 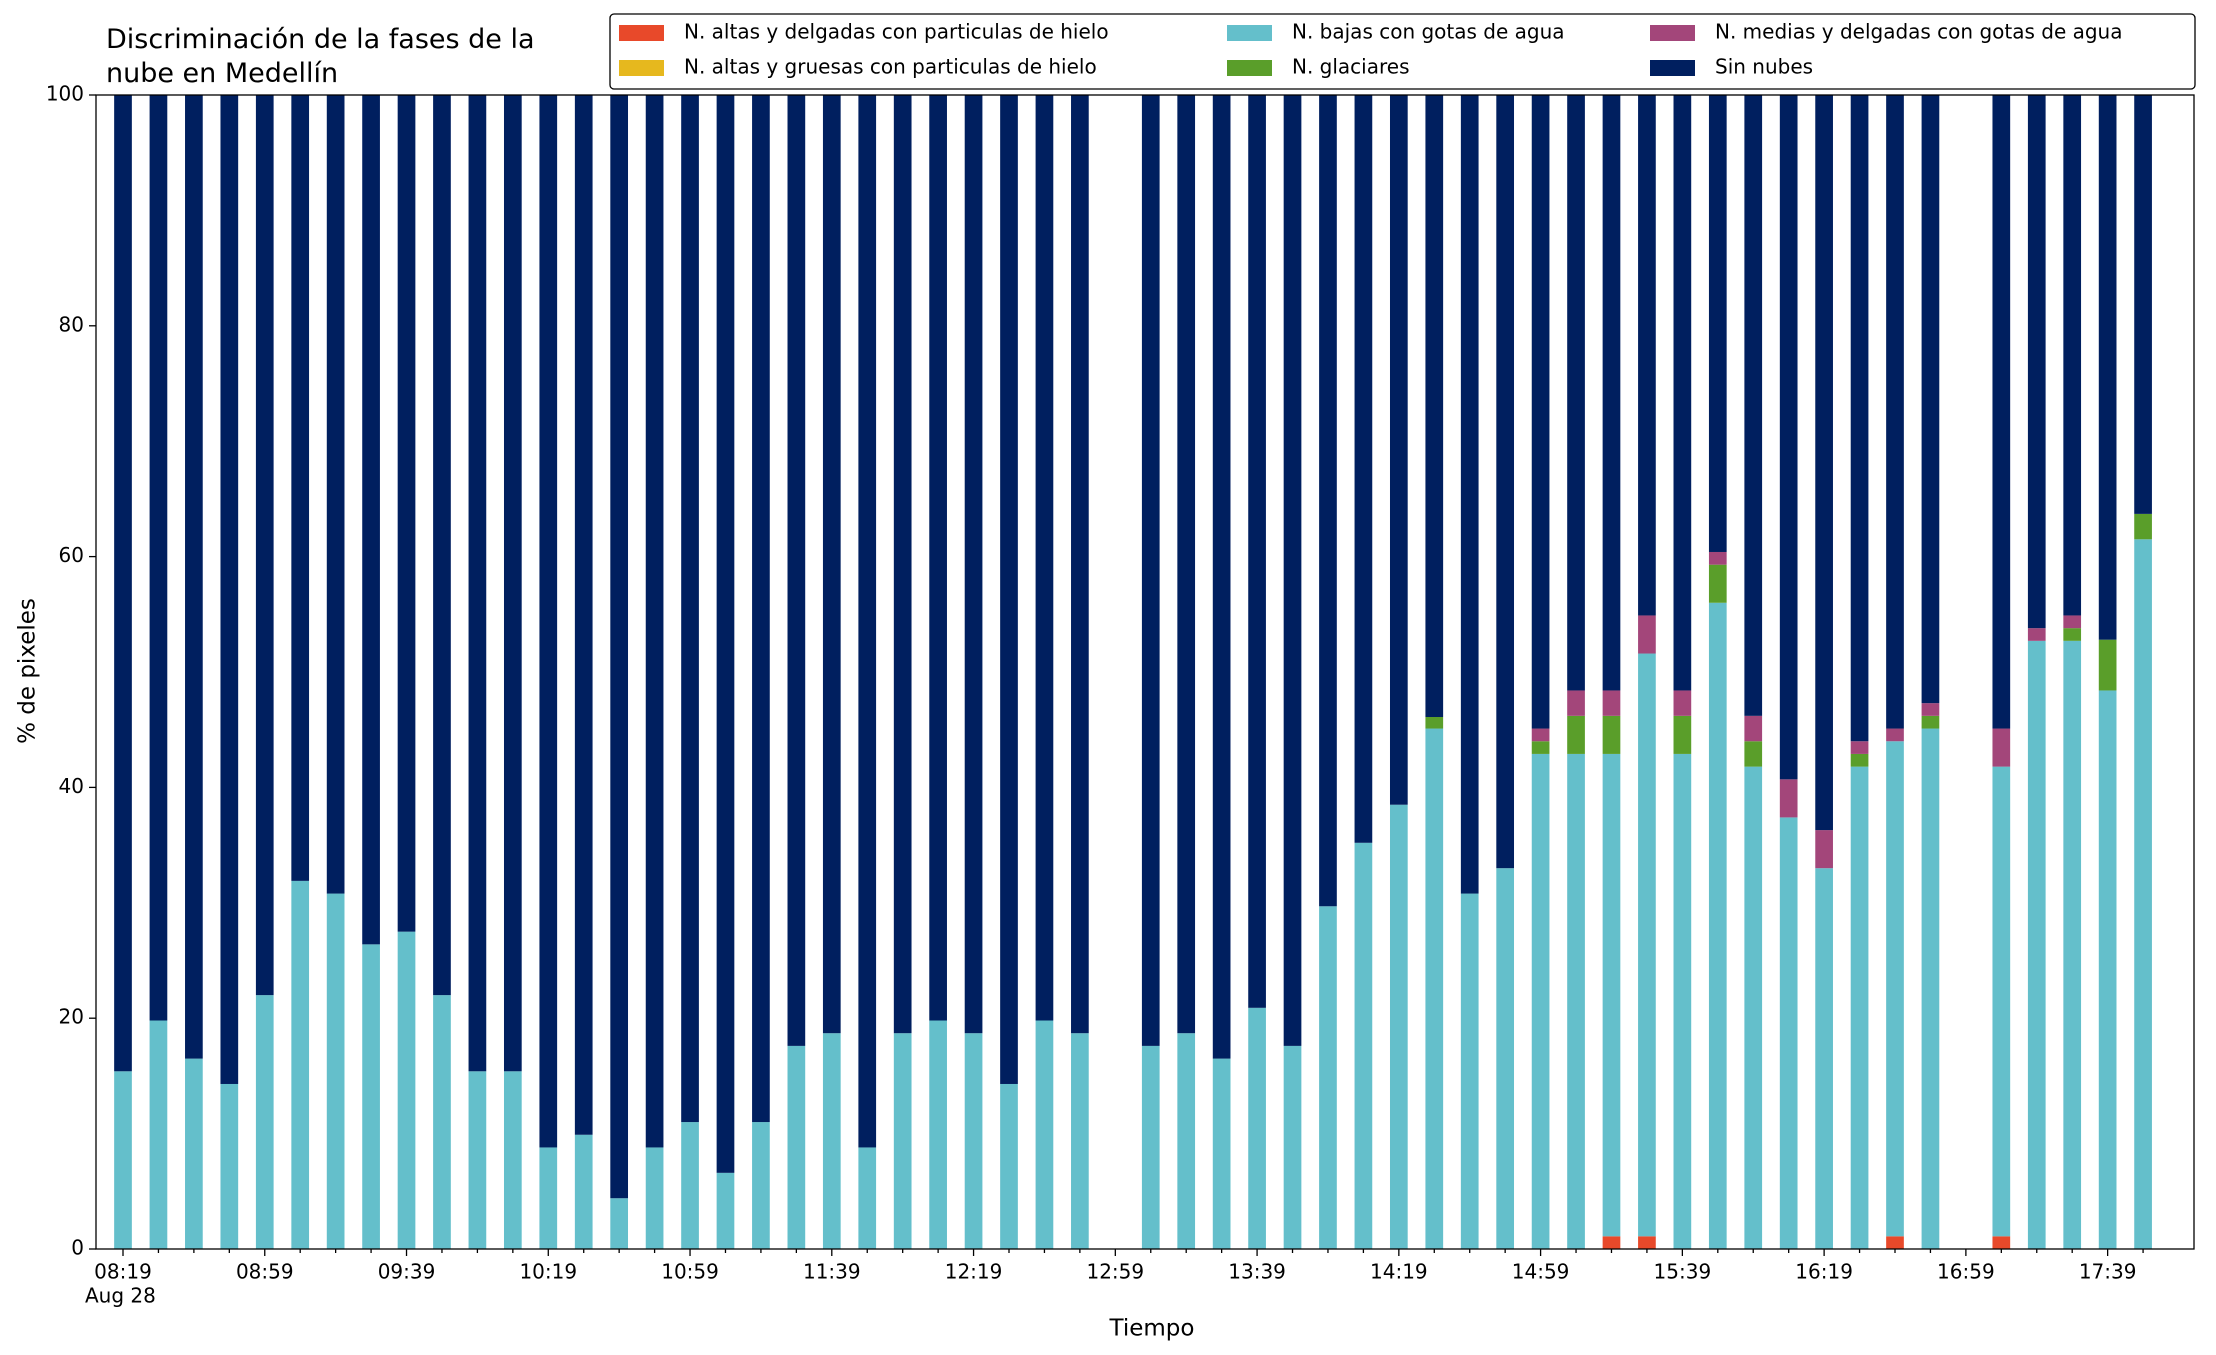 I want to click on x-tick-label: 17:39, so click(x=2108, y=1272).